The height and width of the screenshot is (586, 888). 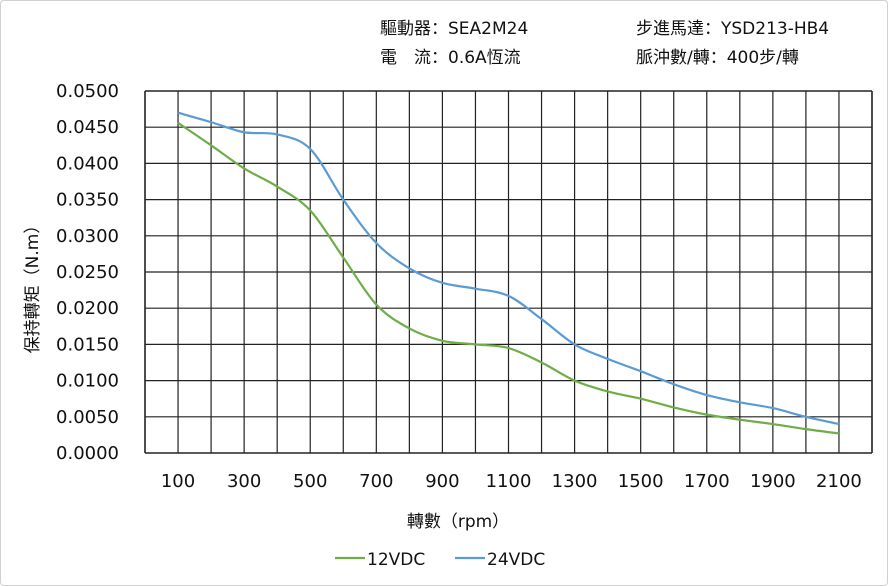 I want to click on y-tick-label: 0.0350, so click(x=87, y=200).